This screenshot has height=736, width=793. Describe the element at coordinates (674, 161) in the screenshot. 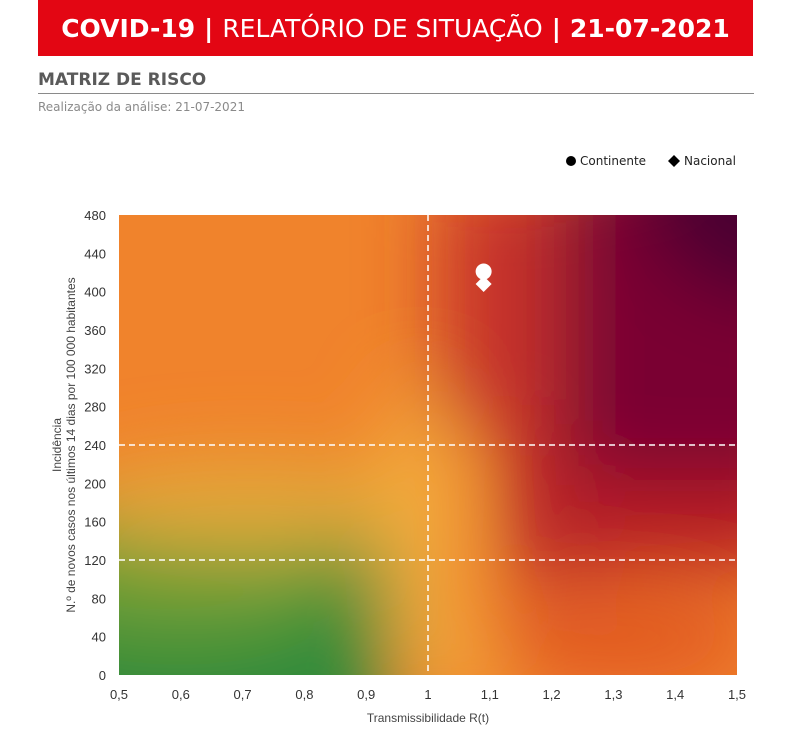

I see `legend-diamond-marker` at that location.